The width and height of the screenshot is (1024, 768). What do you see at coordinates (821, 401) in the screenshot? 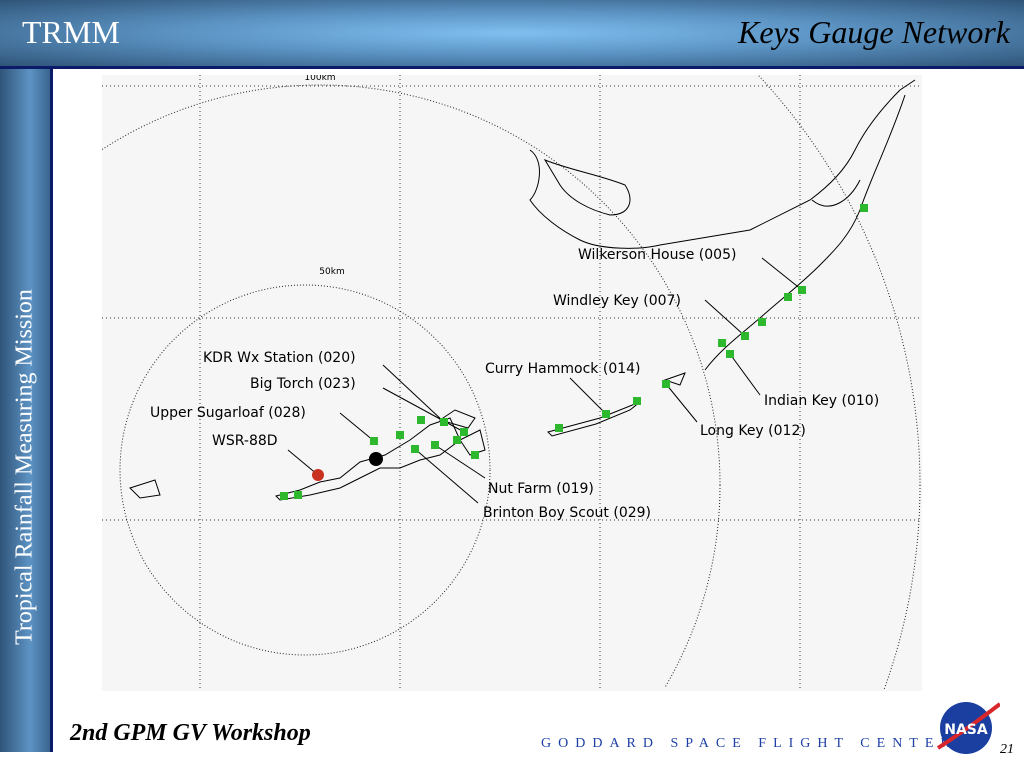
I see `station-label: Indian Key (010)` at bounding box center [821, 401].